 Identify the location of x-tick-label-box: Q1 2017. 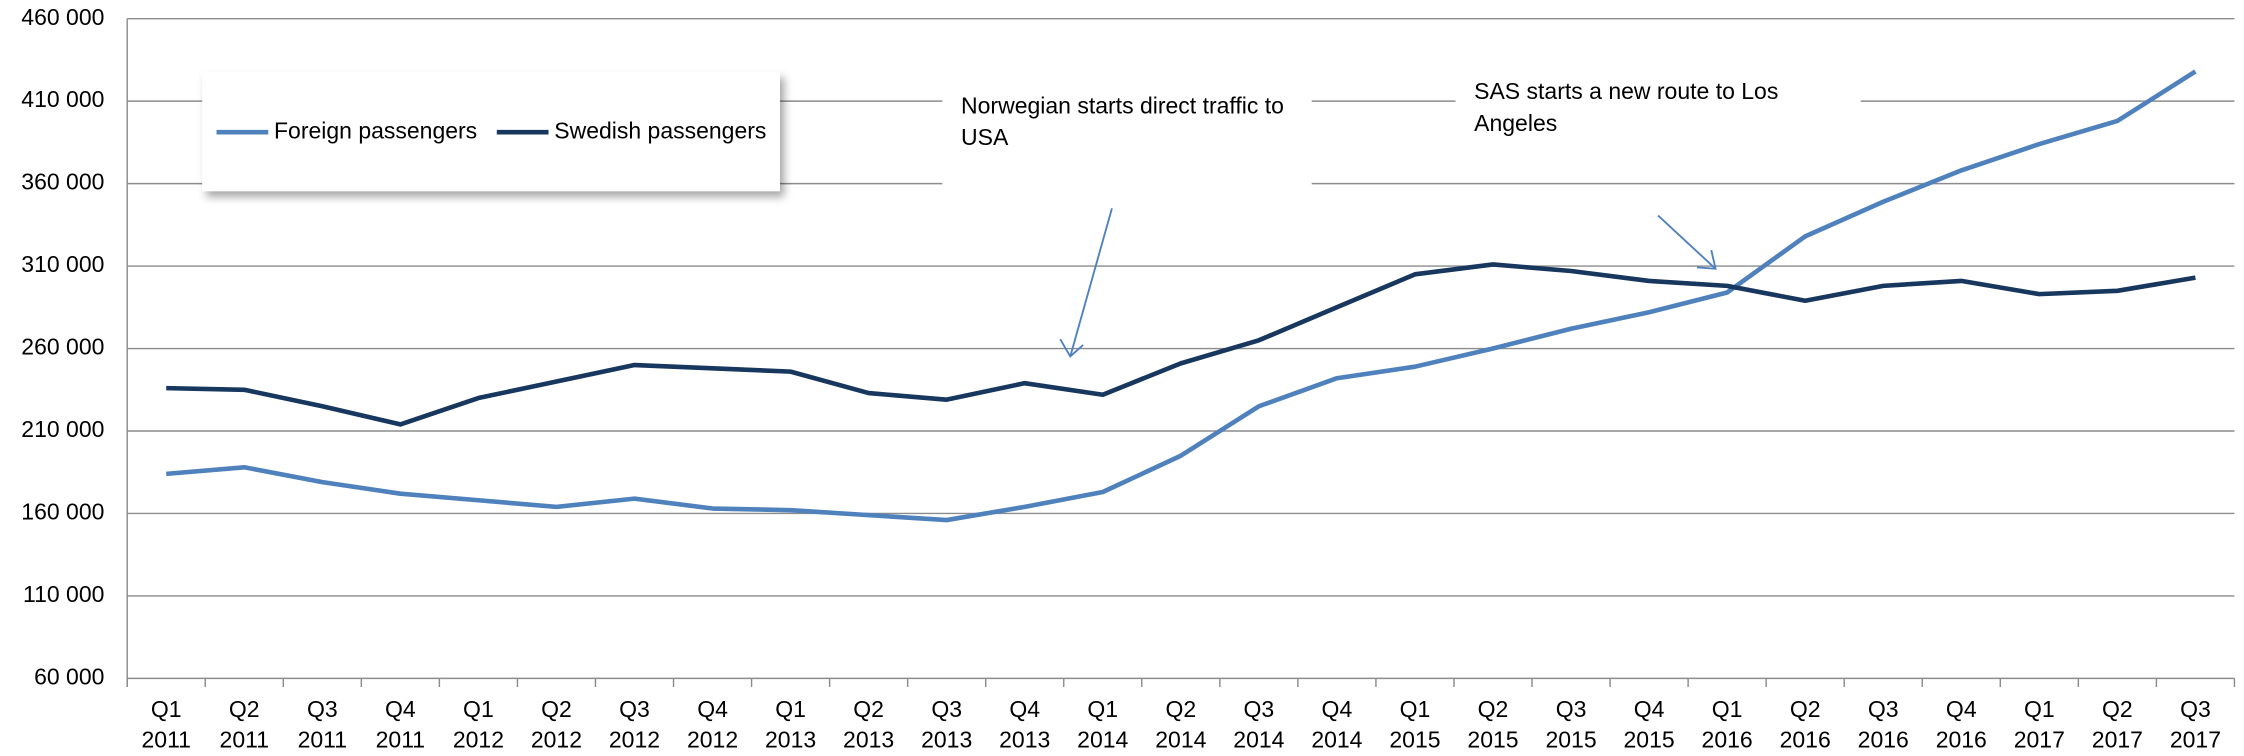
(2039, 726).